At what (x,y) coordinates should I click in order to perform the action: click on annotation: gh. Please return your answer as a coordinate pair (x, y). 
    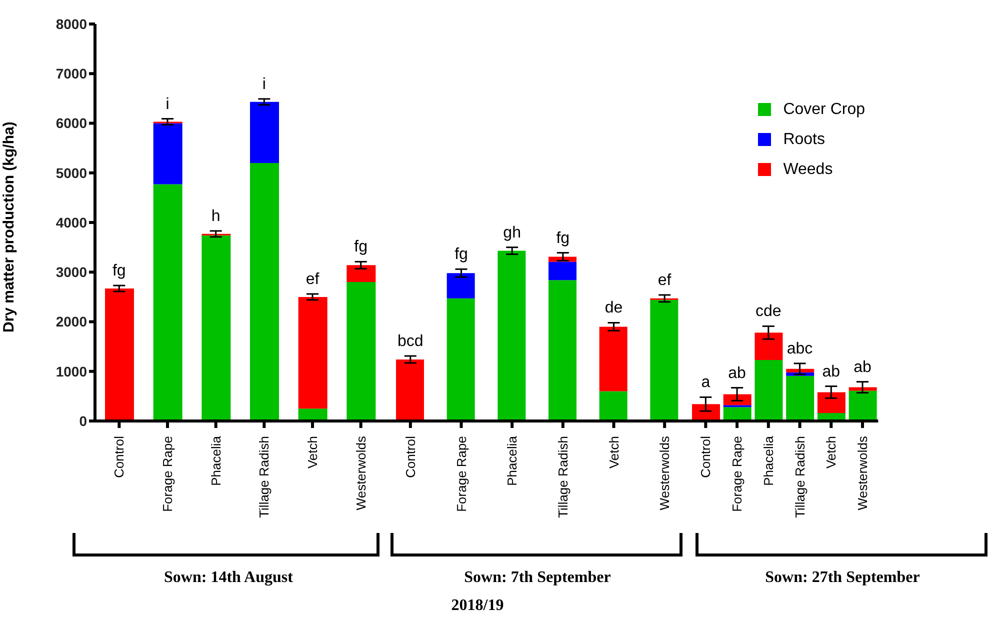
    Looking at the image, I should click on (512, 233).